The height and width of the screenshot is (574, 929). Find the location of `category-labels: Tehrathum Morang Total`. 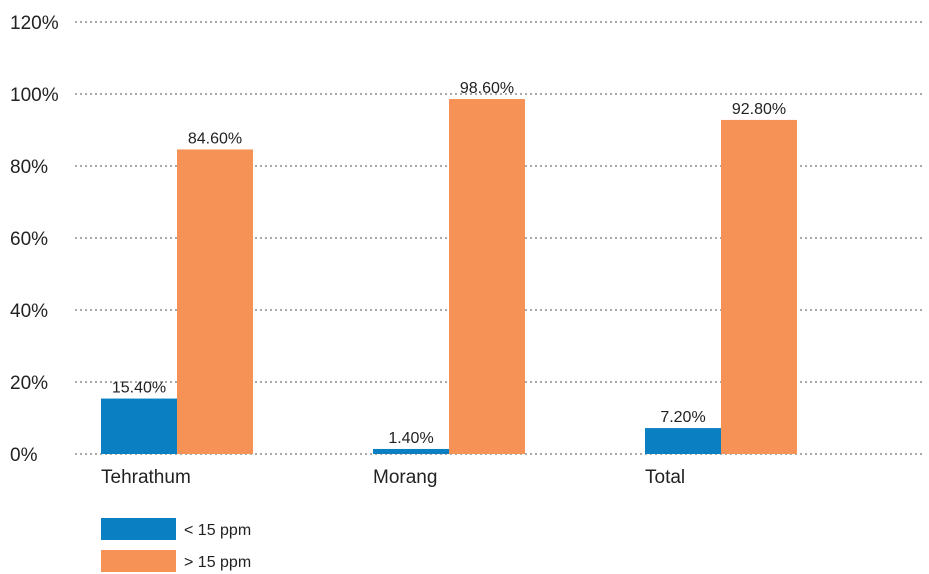

category-labels: Tehrathum Morang Total is located at coordinates (393, 477).